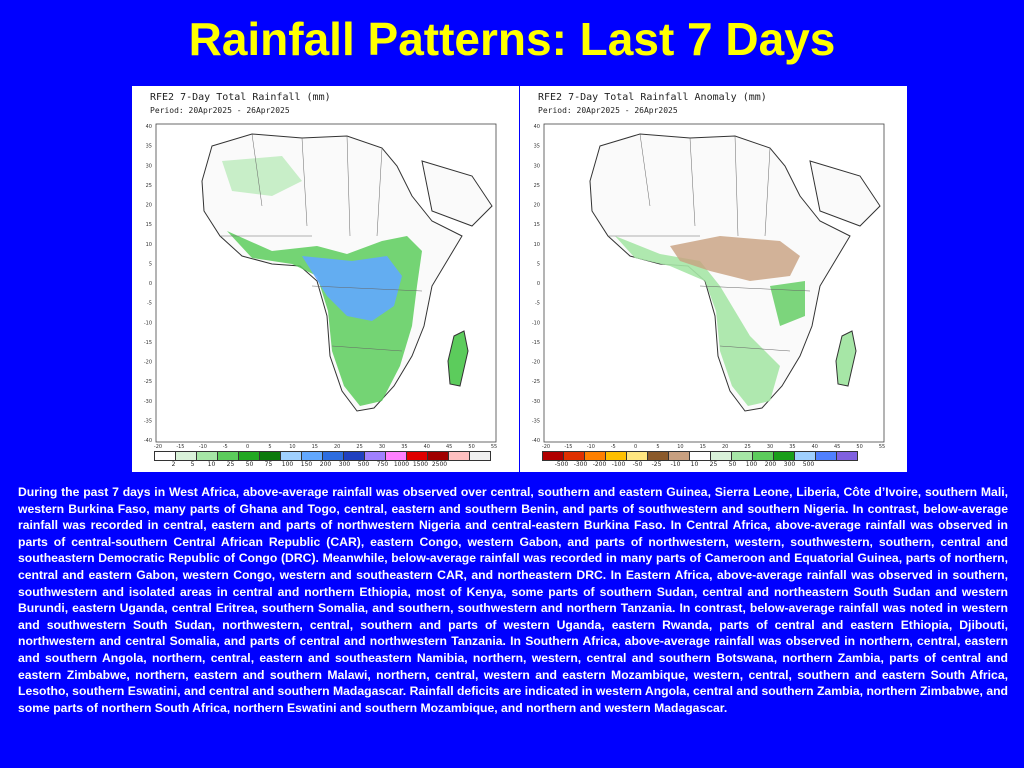 This screenshot has height=768, width=1024. Describe the element at coordinates (652, 97) in the screenshot. I see `map-title: RFE2 7-Day Total Rainfall Anomaly (mm)` at that location.